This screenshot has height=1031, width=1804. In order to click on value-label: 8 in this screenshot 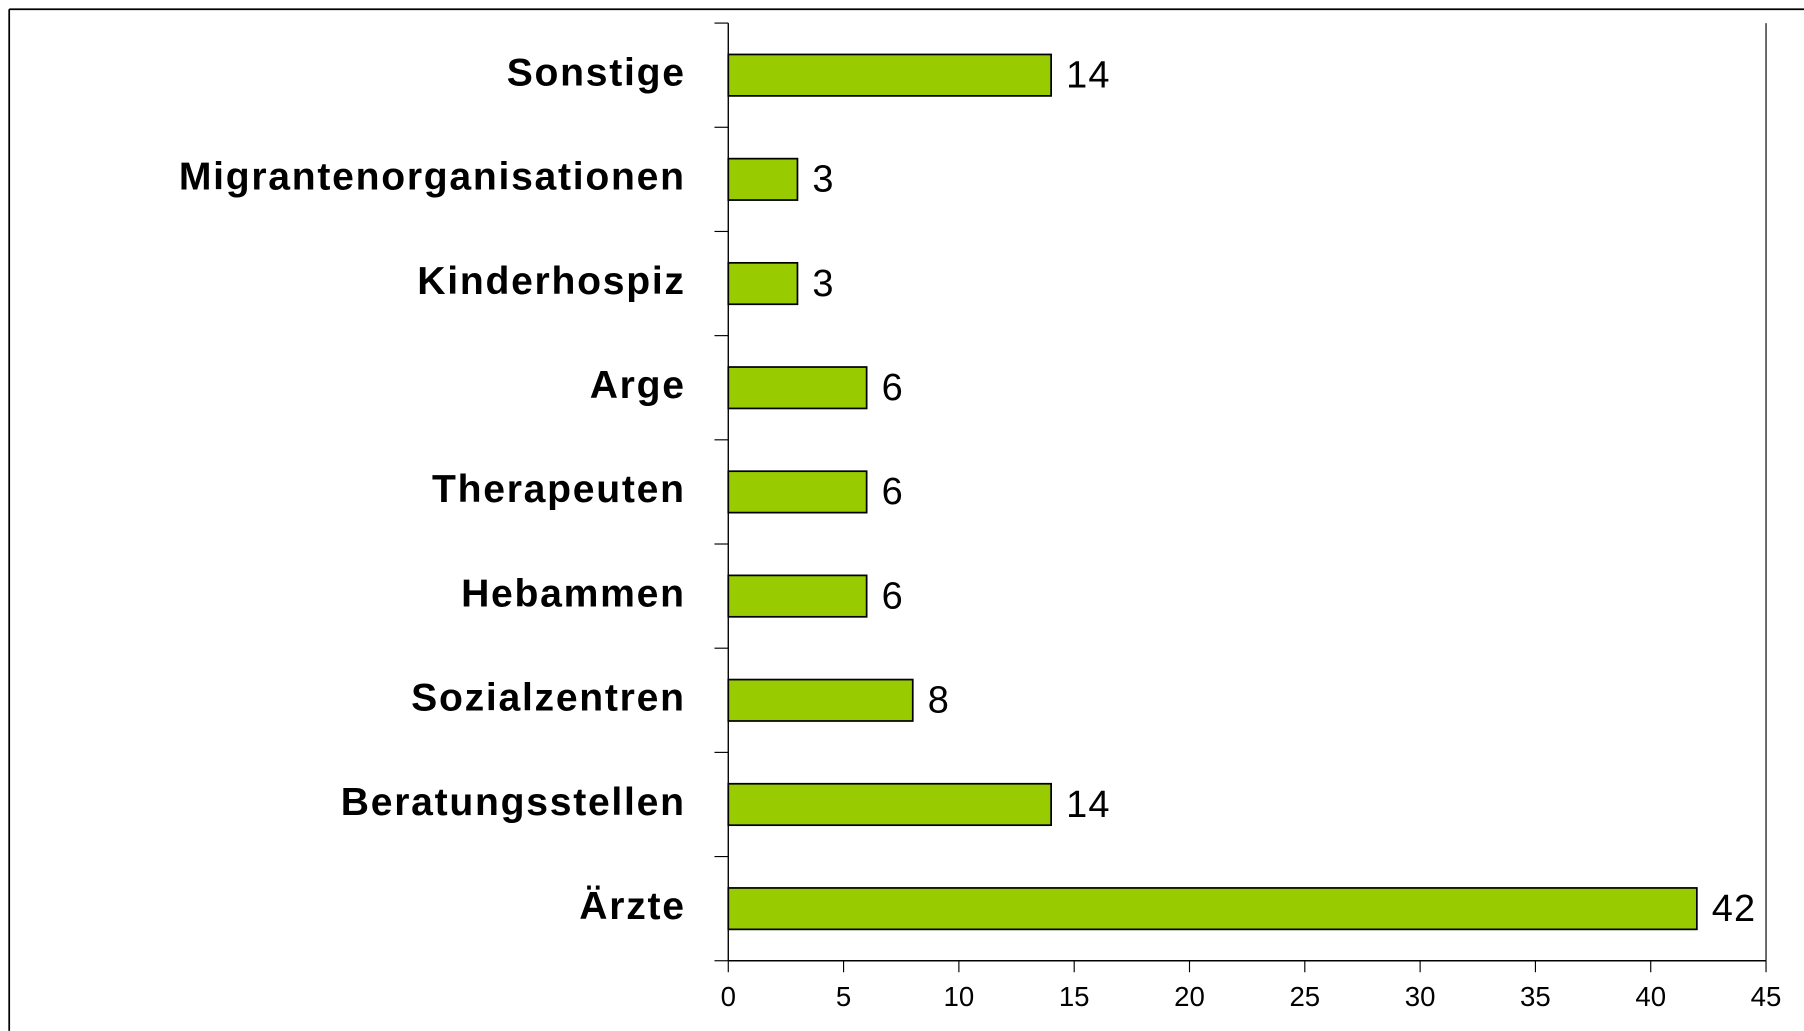, I will do `click(939, 701)`.